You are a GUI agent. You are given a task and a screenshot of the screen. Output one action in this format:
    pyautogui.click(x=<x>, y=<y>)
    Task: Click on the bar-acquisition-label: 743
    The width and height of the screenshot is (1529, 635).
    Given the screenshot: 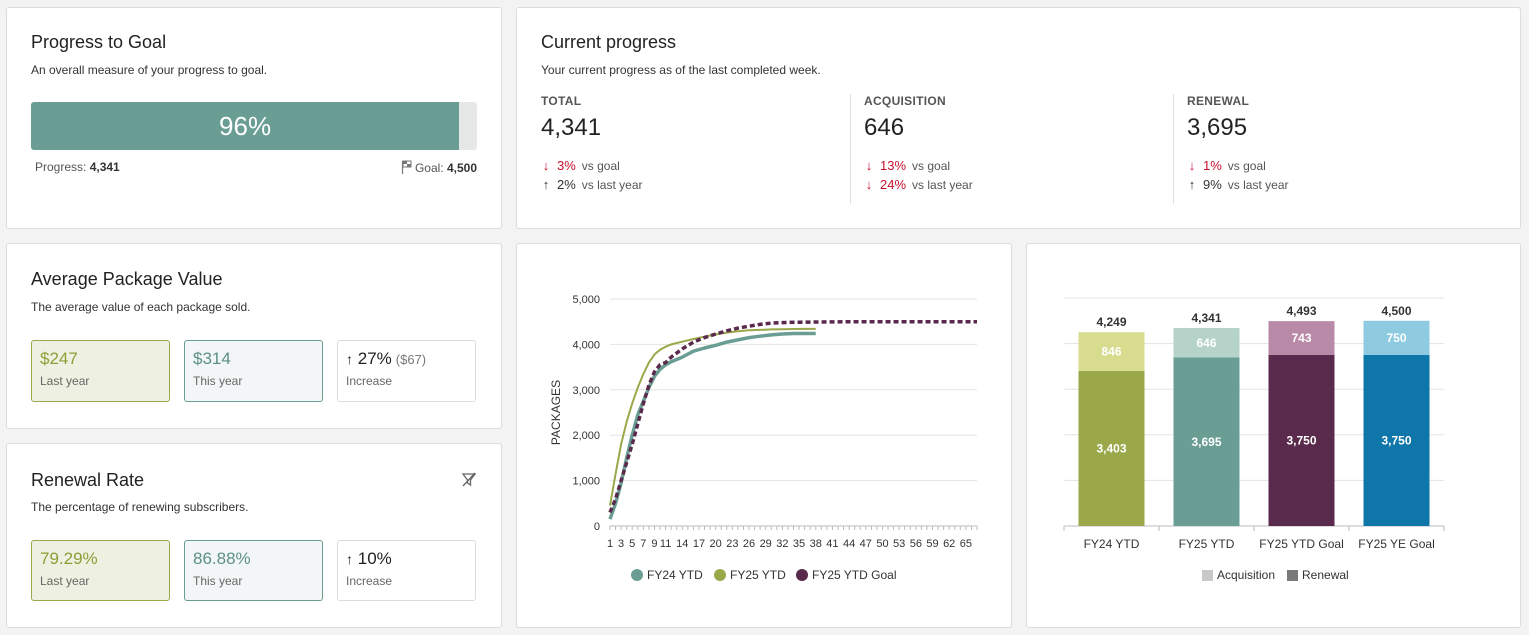 What is the action you would take?
    pyautogui.click(x=1301, y=338)
    